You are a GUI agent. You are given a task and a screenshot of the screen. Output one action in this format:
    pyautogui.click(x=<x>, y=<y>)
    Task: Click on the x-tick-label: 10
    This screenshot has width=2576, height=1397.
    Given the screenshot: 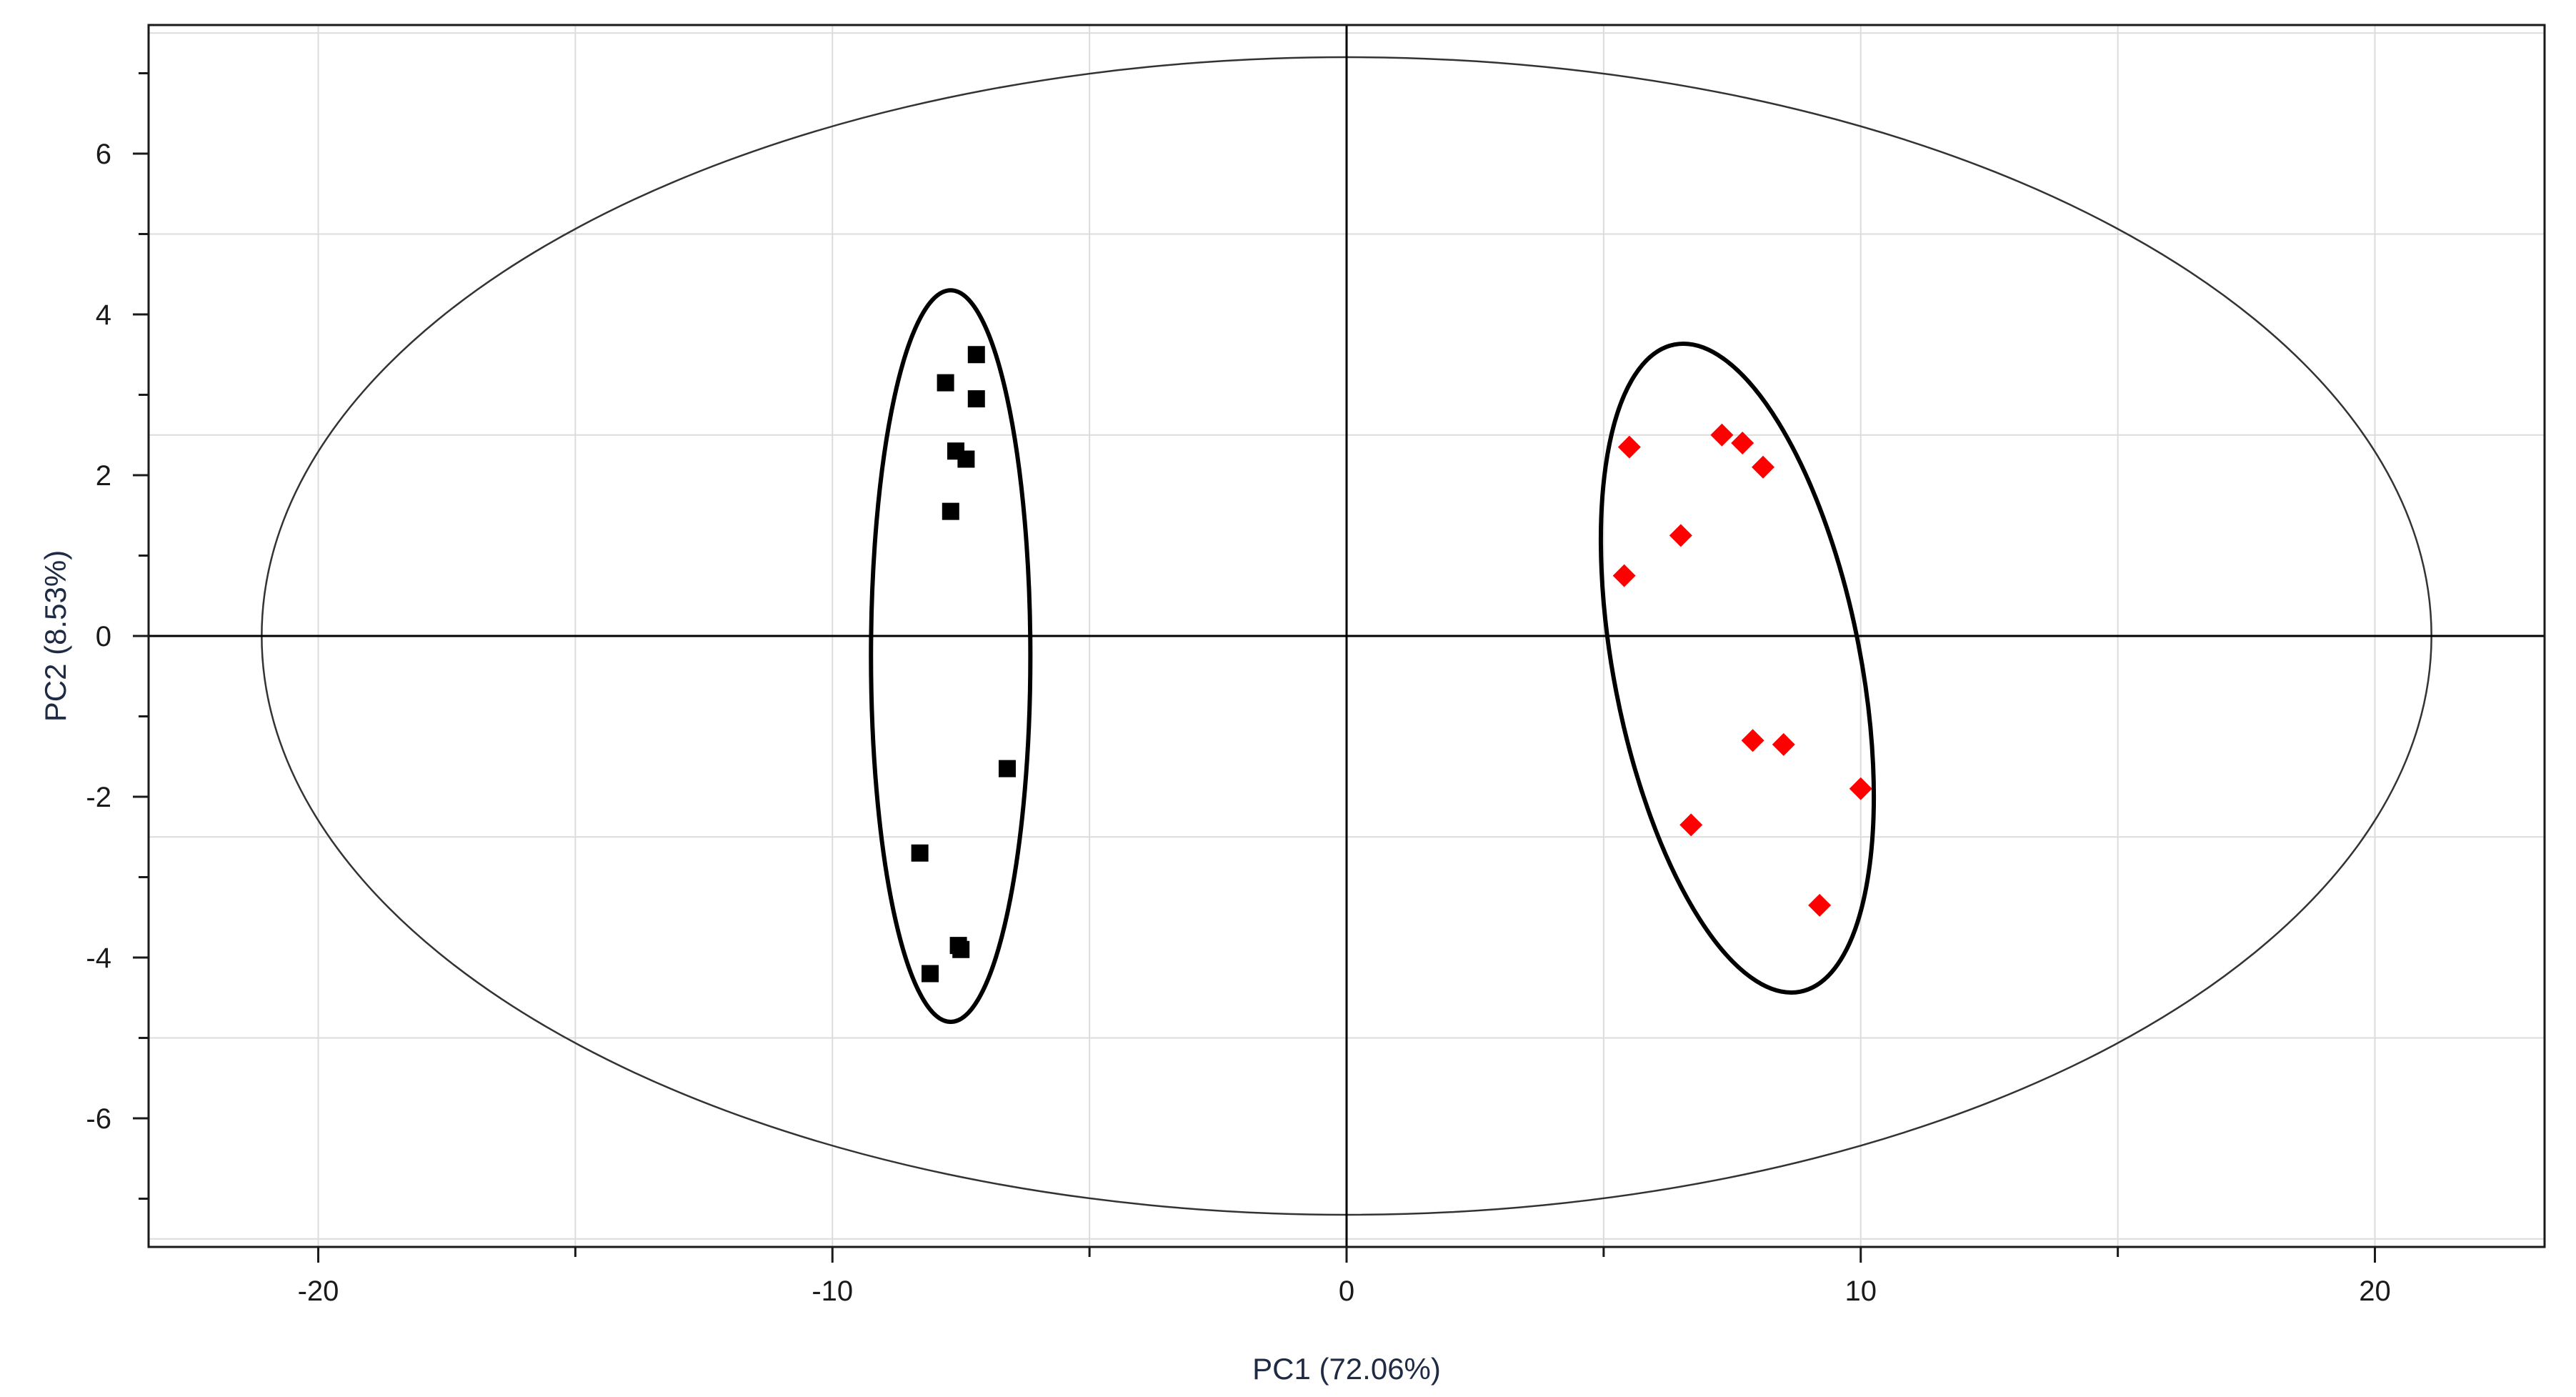 What is the action you would take?
    pyautogui.click(x=1860, y=1291)
    